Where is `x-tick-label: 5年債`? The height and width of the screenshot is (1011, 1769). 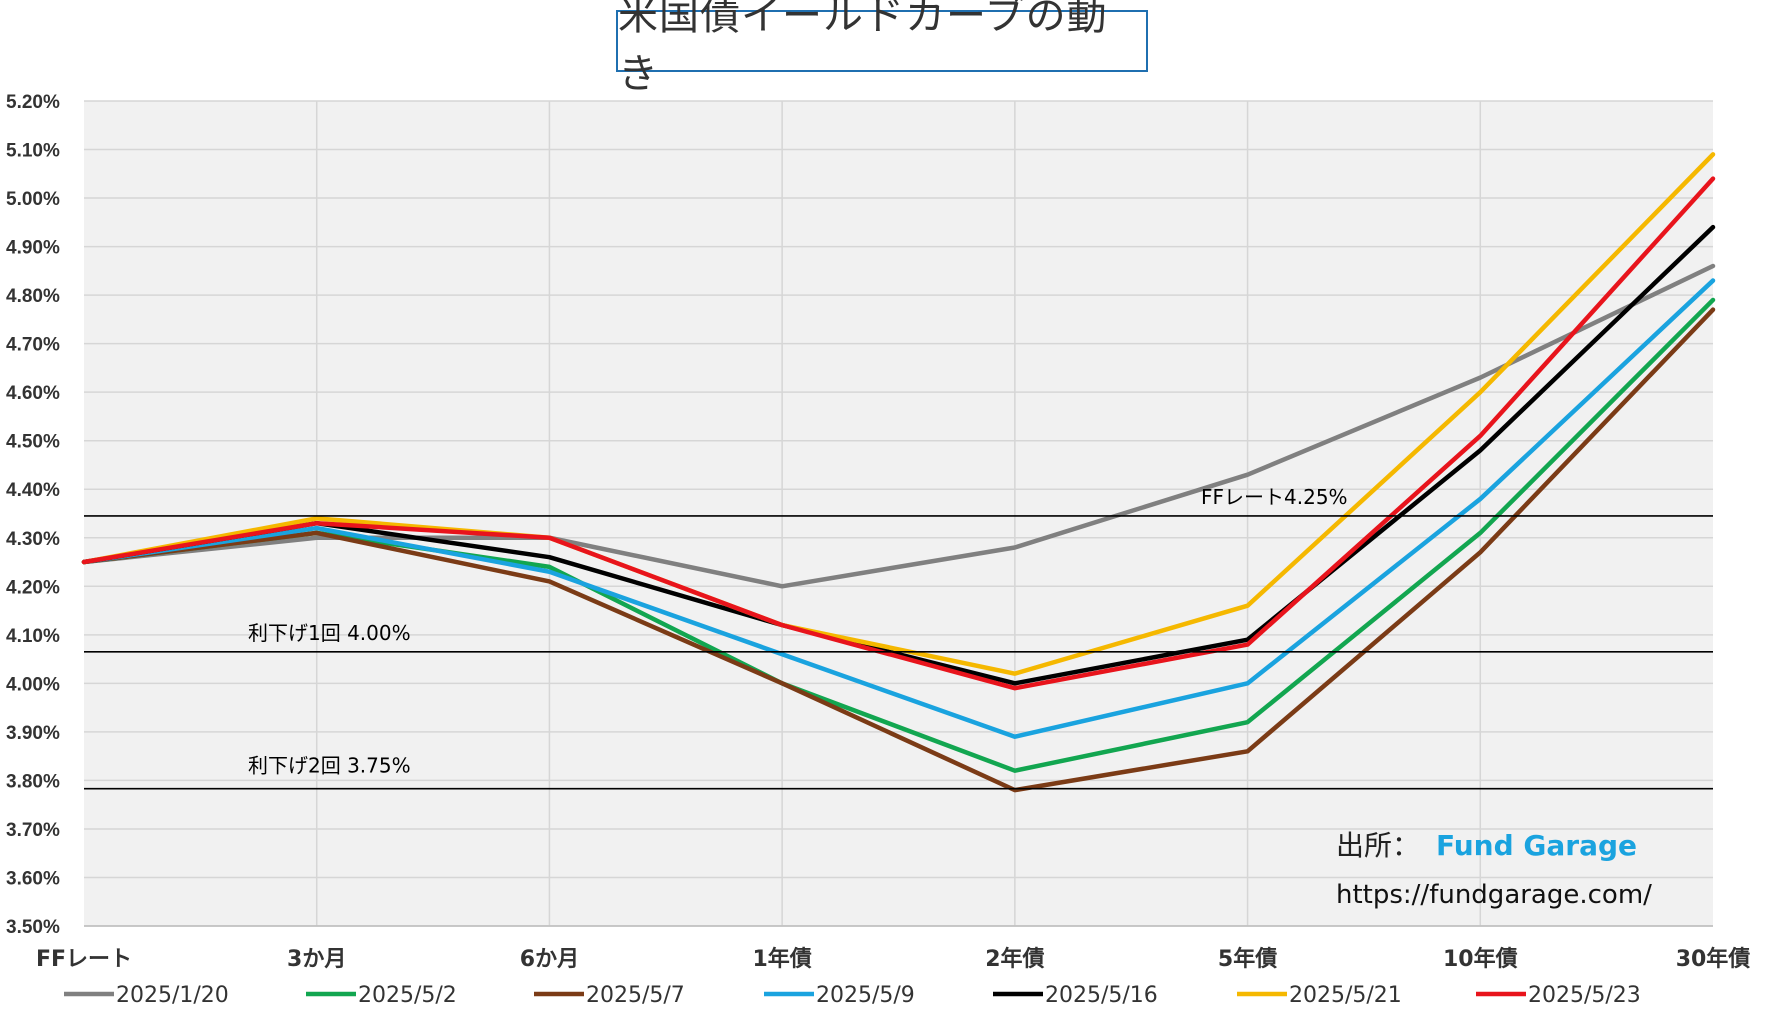
x-tick-label: 5年債 is located at coordinates (1247, 959).